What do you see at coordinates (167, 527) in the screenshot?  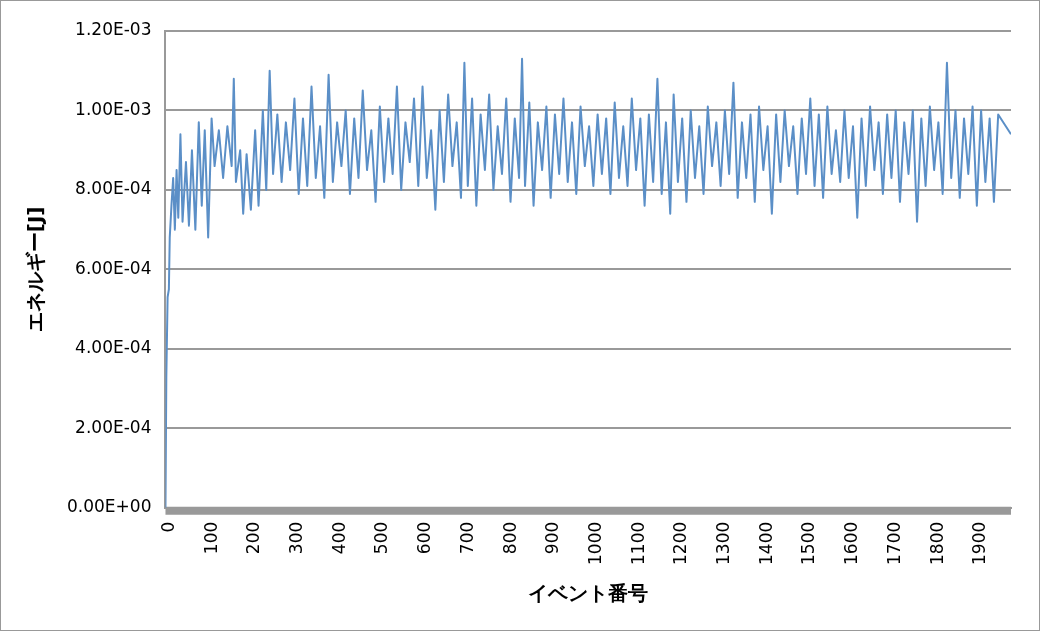 I see `x-tick-label: 0` at bounding box center [167, 527].